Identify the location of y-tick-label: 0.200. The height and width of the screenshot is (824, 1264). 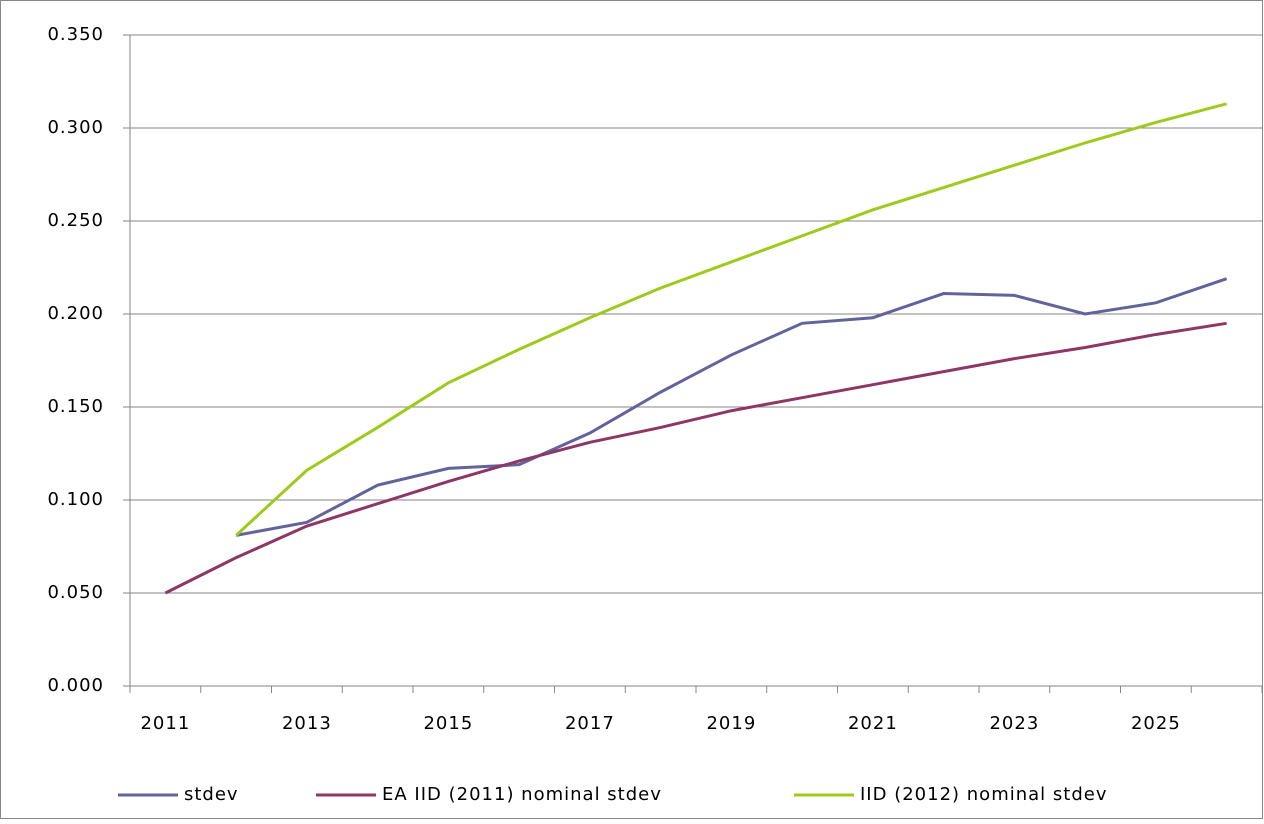
(75, 313).